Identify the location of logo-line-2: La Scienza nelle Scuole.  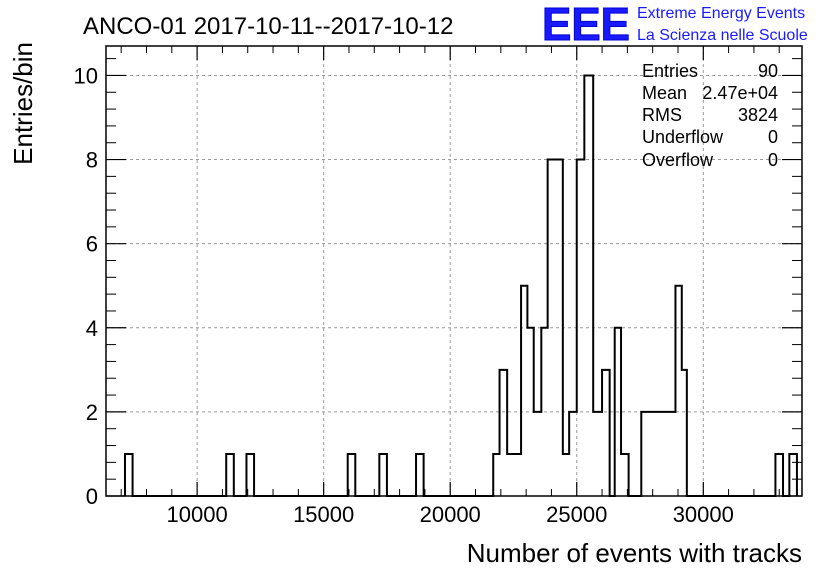
(722, 35).